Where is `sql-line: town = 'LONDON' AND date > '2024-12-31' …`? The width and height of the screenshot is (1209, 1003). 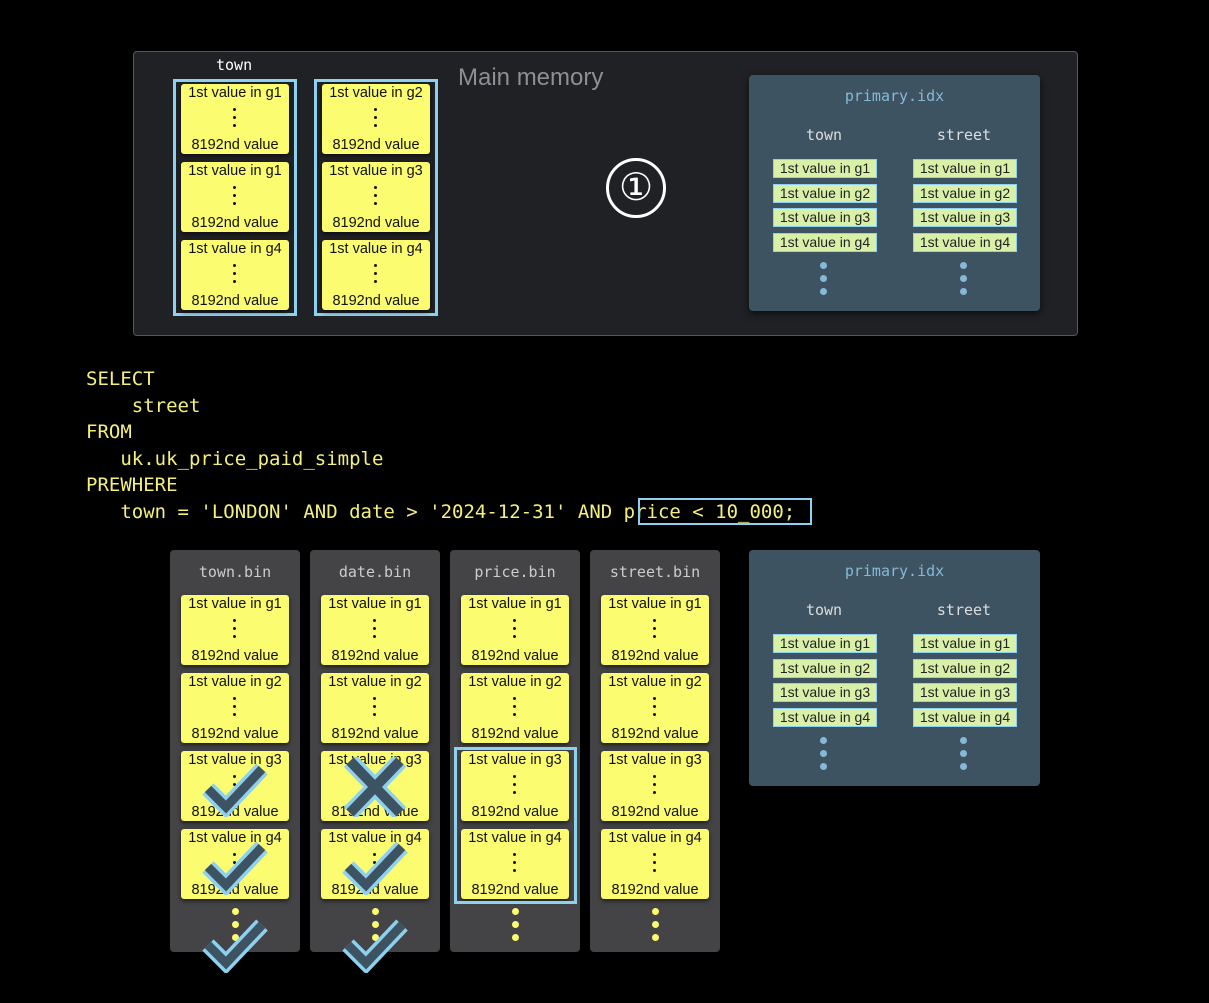
sql-line: town = 'LONDON' AND date > '2024-12-31' … is located at coordinates (355, 511).